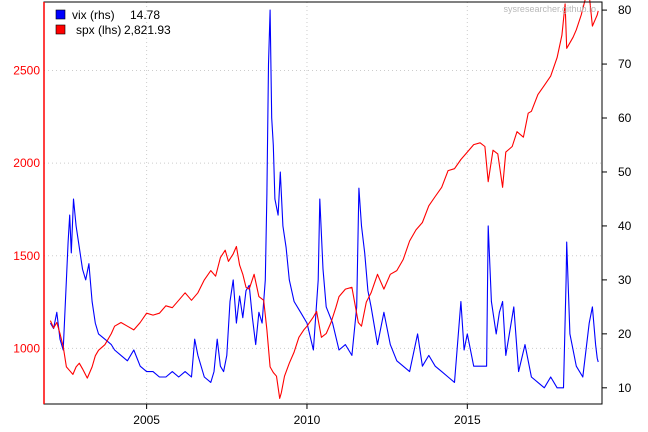  I want to click on y-right-tick-label: 60, so click(625, 118).